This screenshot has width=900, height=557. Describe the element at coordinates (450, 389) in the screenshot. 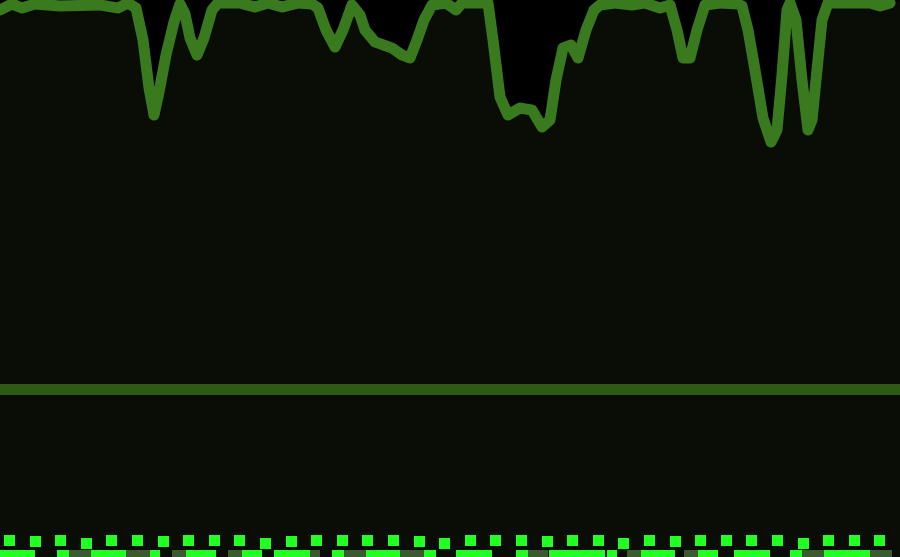

I see `ground-line` at that location.